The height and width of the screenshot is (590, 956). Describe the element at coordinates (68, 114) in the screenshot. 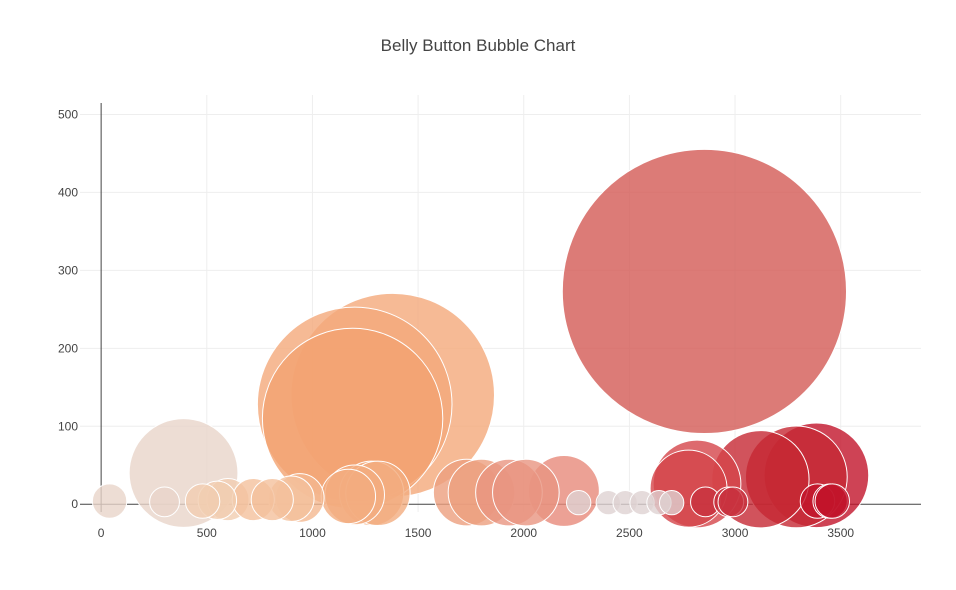

I see `y-tick-label: 500` at that location.